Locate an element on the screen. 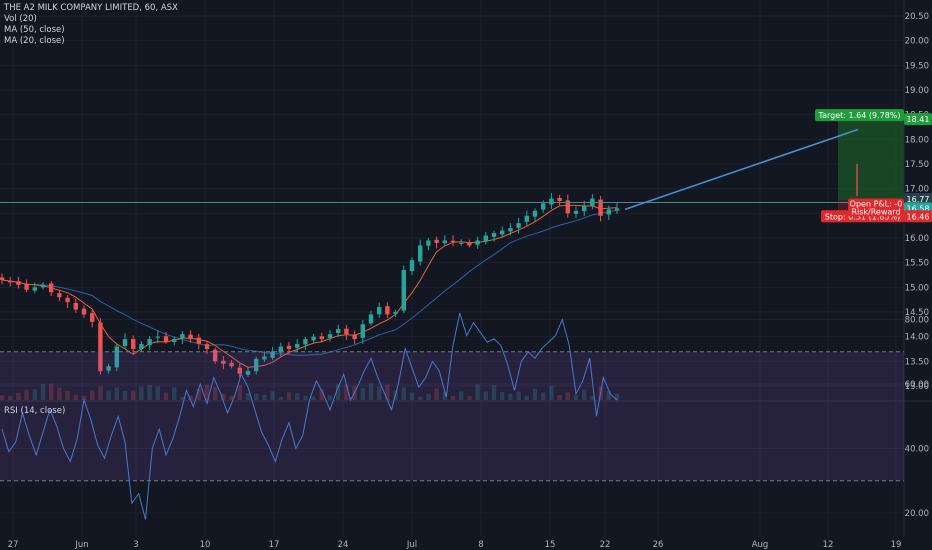 Image resolution: width=932 pixels, height=550 pixels. open-pl-box is located at coordinates (876, 207).